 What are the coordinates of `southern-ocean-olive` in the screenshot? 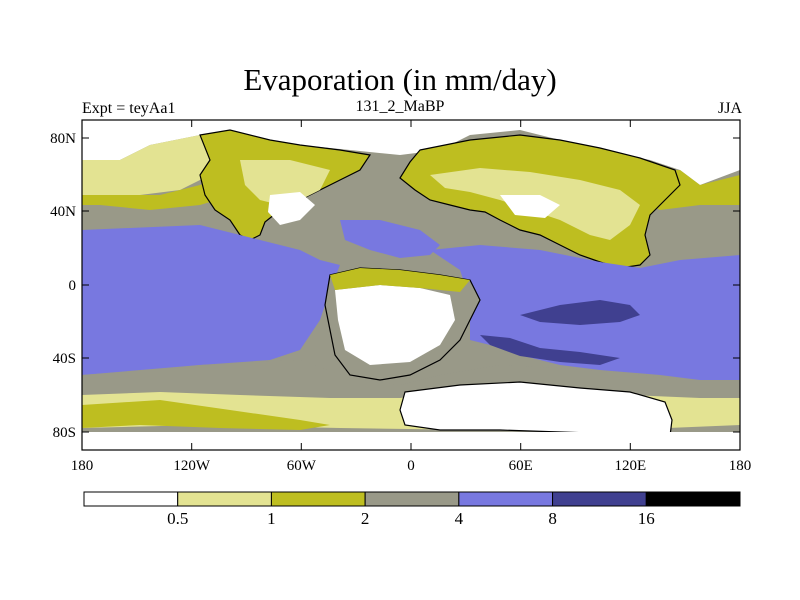 It's located at (206, 415).